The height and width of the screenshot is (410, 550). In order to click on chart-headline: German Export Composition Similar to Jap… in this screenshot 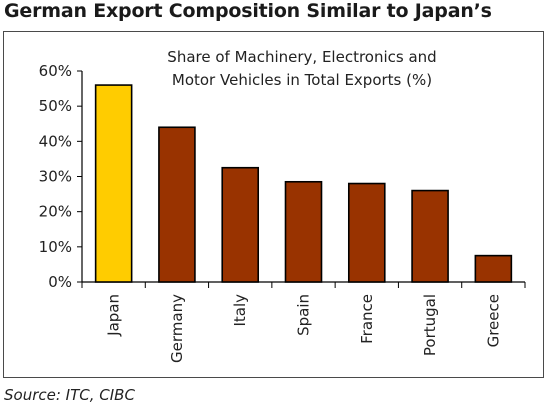, I will do `click(248, 11)`.